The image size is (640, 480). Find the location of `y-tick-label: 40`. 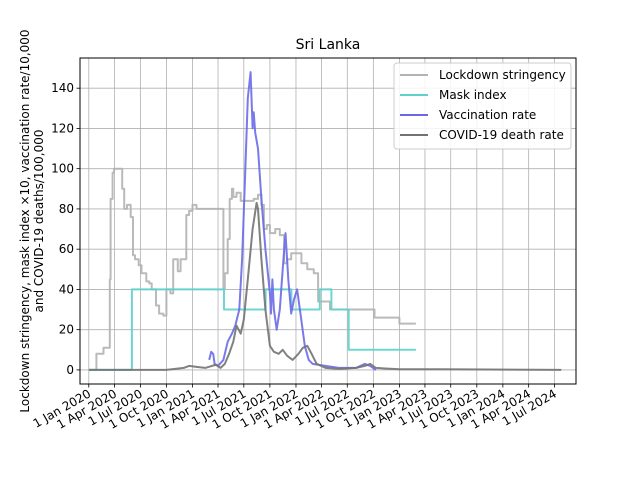

y-tick-label: 40 is located at coordinates (66, 289).